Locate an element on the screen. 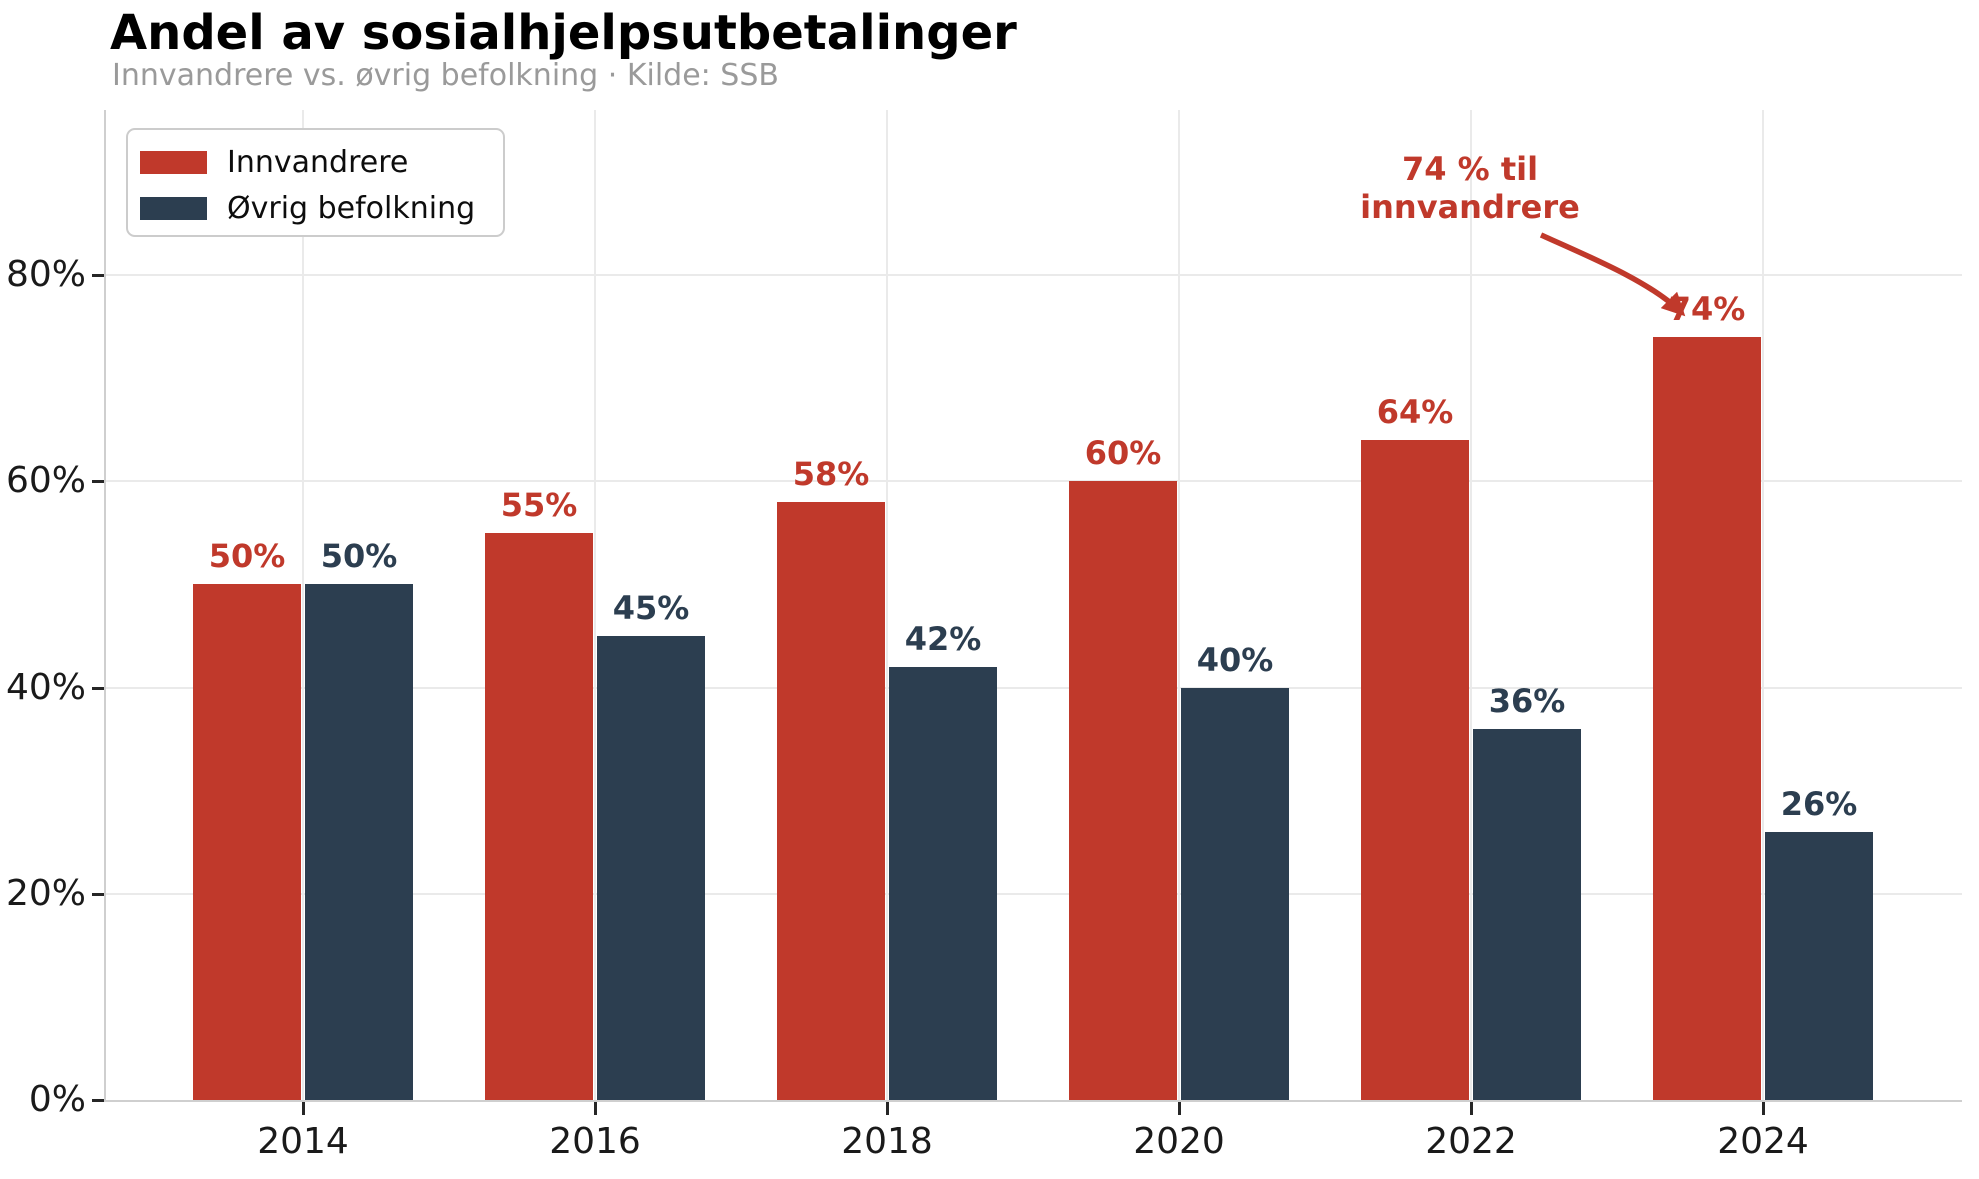 The width and height of the screenshot is (1979, 1179). bar-innvandrere-2020 is located at coordinates (1123, 790).